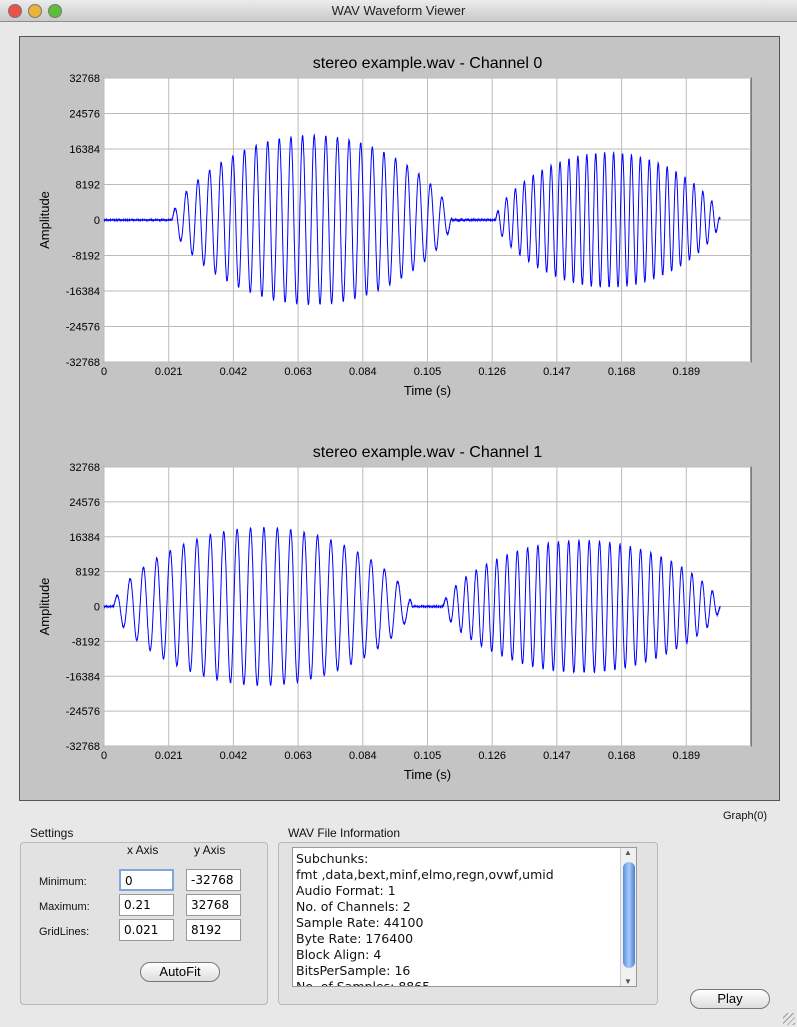 This screenshot has width=797, height=1027. What do you see at coordinates (64, 907) in the screenshot?
I see `maximum-label: Maximum:` at bounding box center [64, 907].